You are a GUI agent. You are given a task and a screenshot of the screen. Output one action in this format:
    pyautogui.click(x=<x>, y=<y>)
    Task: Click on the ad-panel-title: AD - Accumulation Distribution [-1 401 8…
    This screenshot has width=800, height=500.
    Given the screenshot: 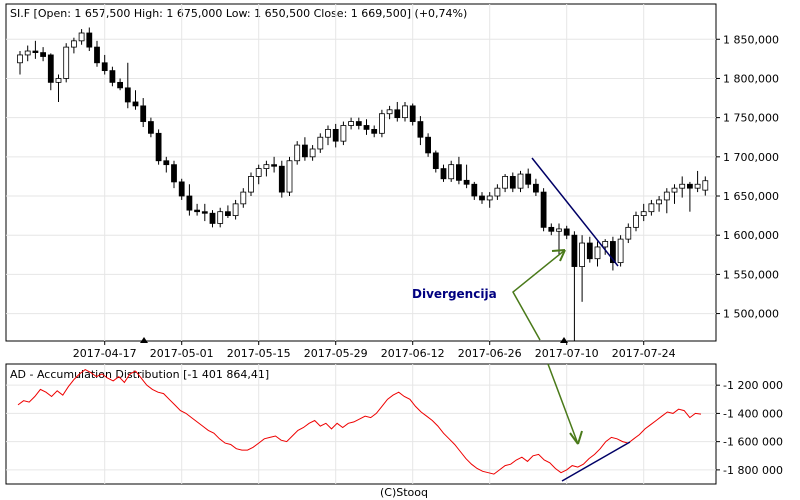 What is the action you would take?
    pyautogui.click(x=139, y=374)
    